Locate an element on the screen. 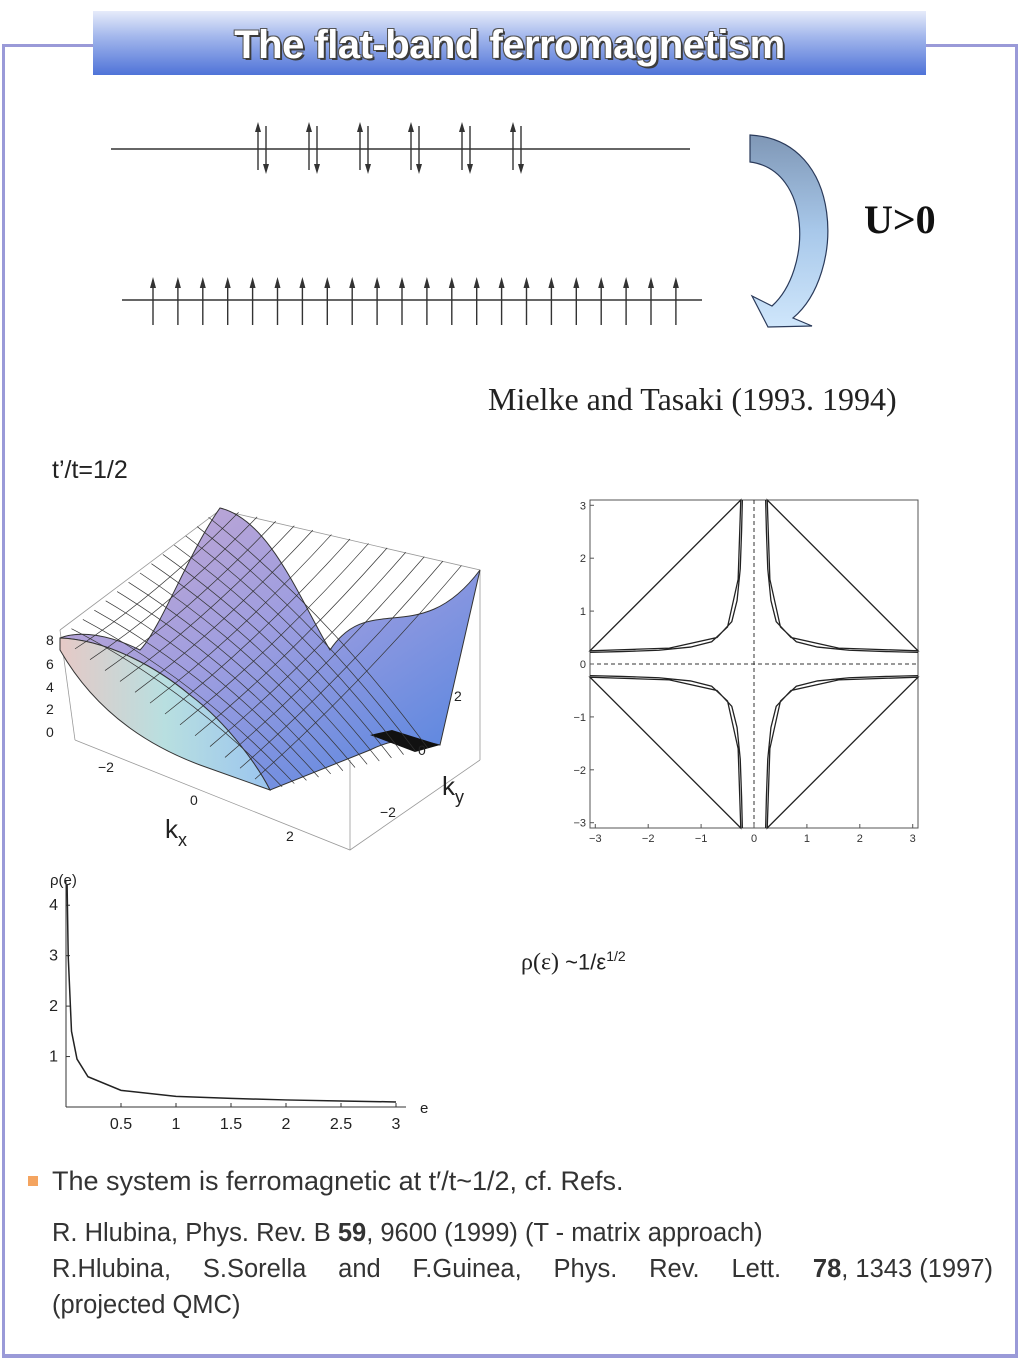  ref-volume: 78, 1343 (1997) is located at coordinates (902, 1269).